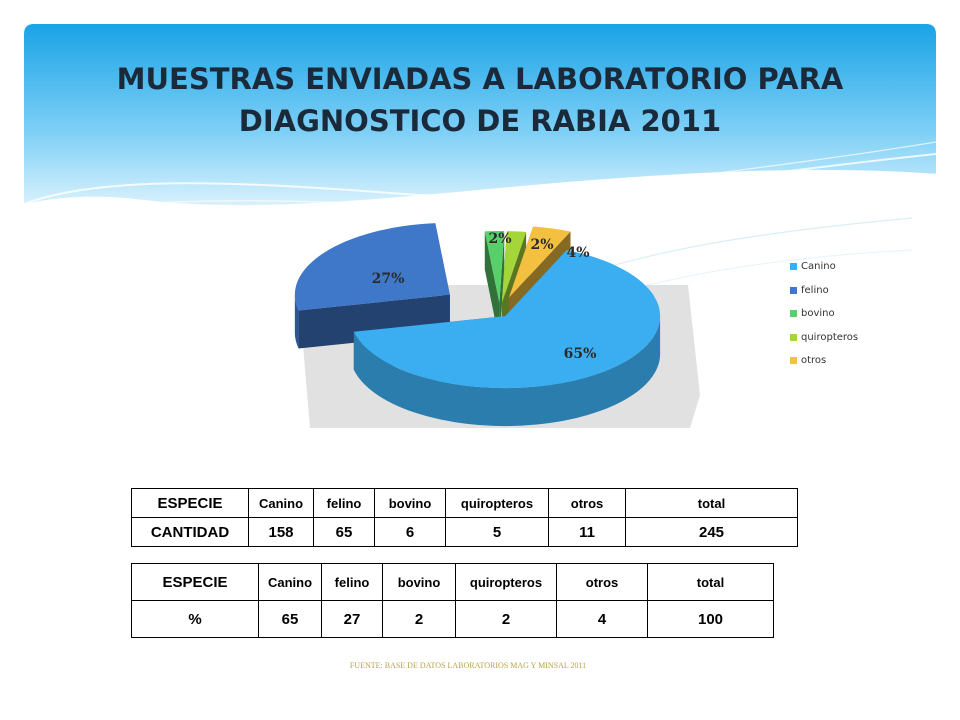 Image resolution: width=960 pixels, height=720 pixels. Describe the element at coordinates (190, 532) in the screenshot. I see `table1-cell: CANTIDAD` at that location.